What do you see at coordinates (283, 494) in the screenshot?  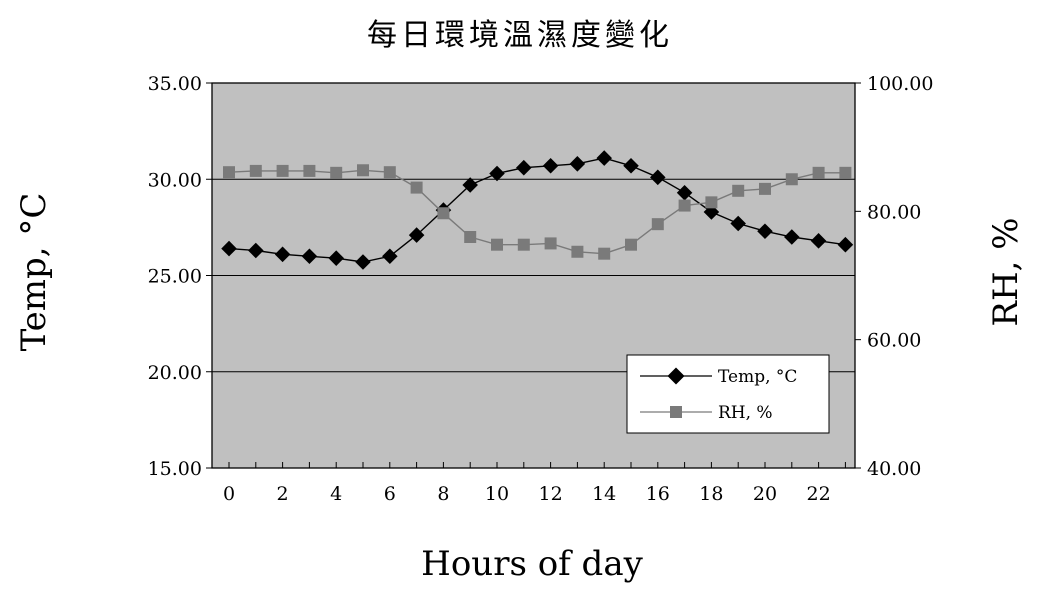 I see `x-tick-label-1: 2` at bounding box center [283, 494].